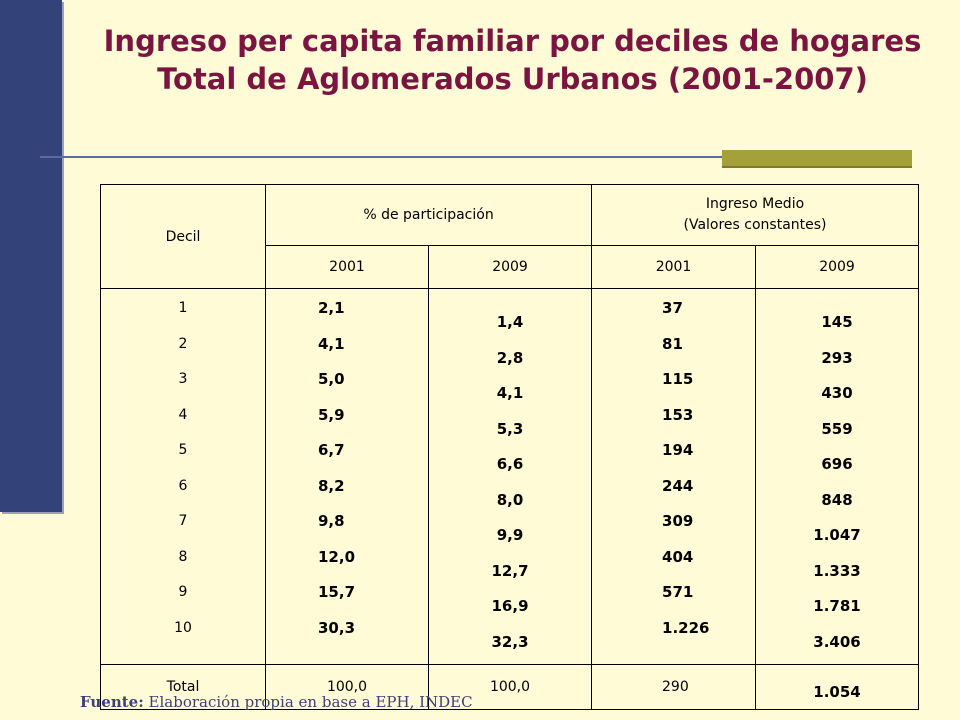 This screenshot has width=960, height=720. What do you see at coordinates (837, 267) in the screenshot?
I see `header-year-ingreso-2009: 2009` at bounding box center [837, 267].